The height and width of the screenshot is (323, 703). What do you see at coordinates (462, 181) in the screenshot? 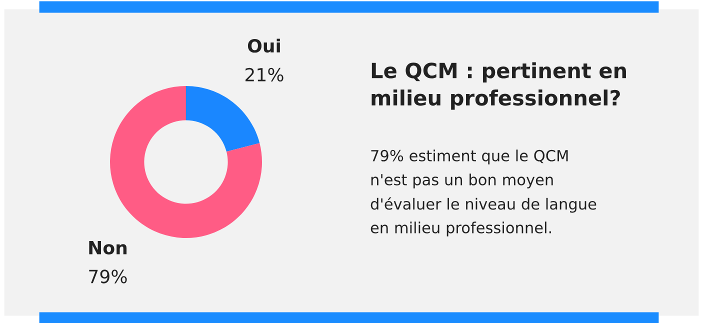
I see `text: n'est pas un bon moyen` at bounding box center [462, 181].